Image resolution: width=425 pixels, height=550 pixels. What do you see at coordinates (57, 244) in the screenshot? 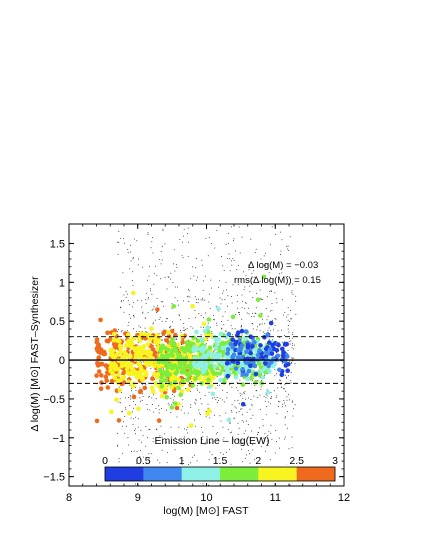
I see `y-tick-label: 1.5` at bounding box center [57, 244].